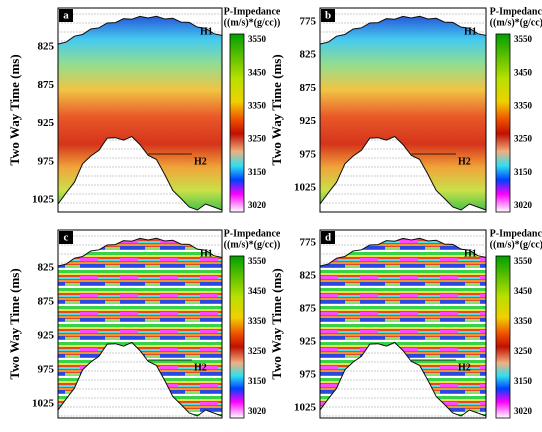  I want to click on panel-label: c, so click(66, 238).